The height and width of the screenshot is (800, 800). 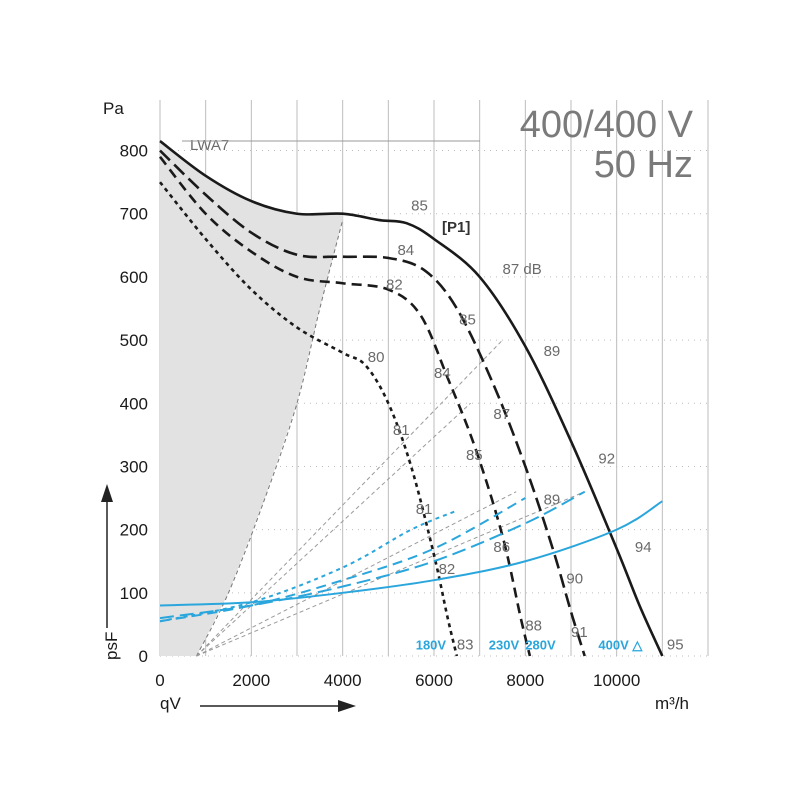 I want to click on x-tick-1: 2000, so click(x=251, y=680).